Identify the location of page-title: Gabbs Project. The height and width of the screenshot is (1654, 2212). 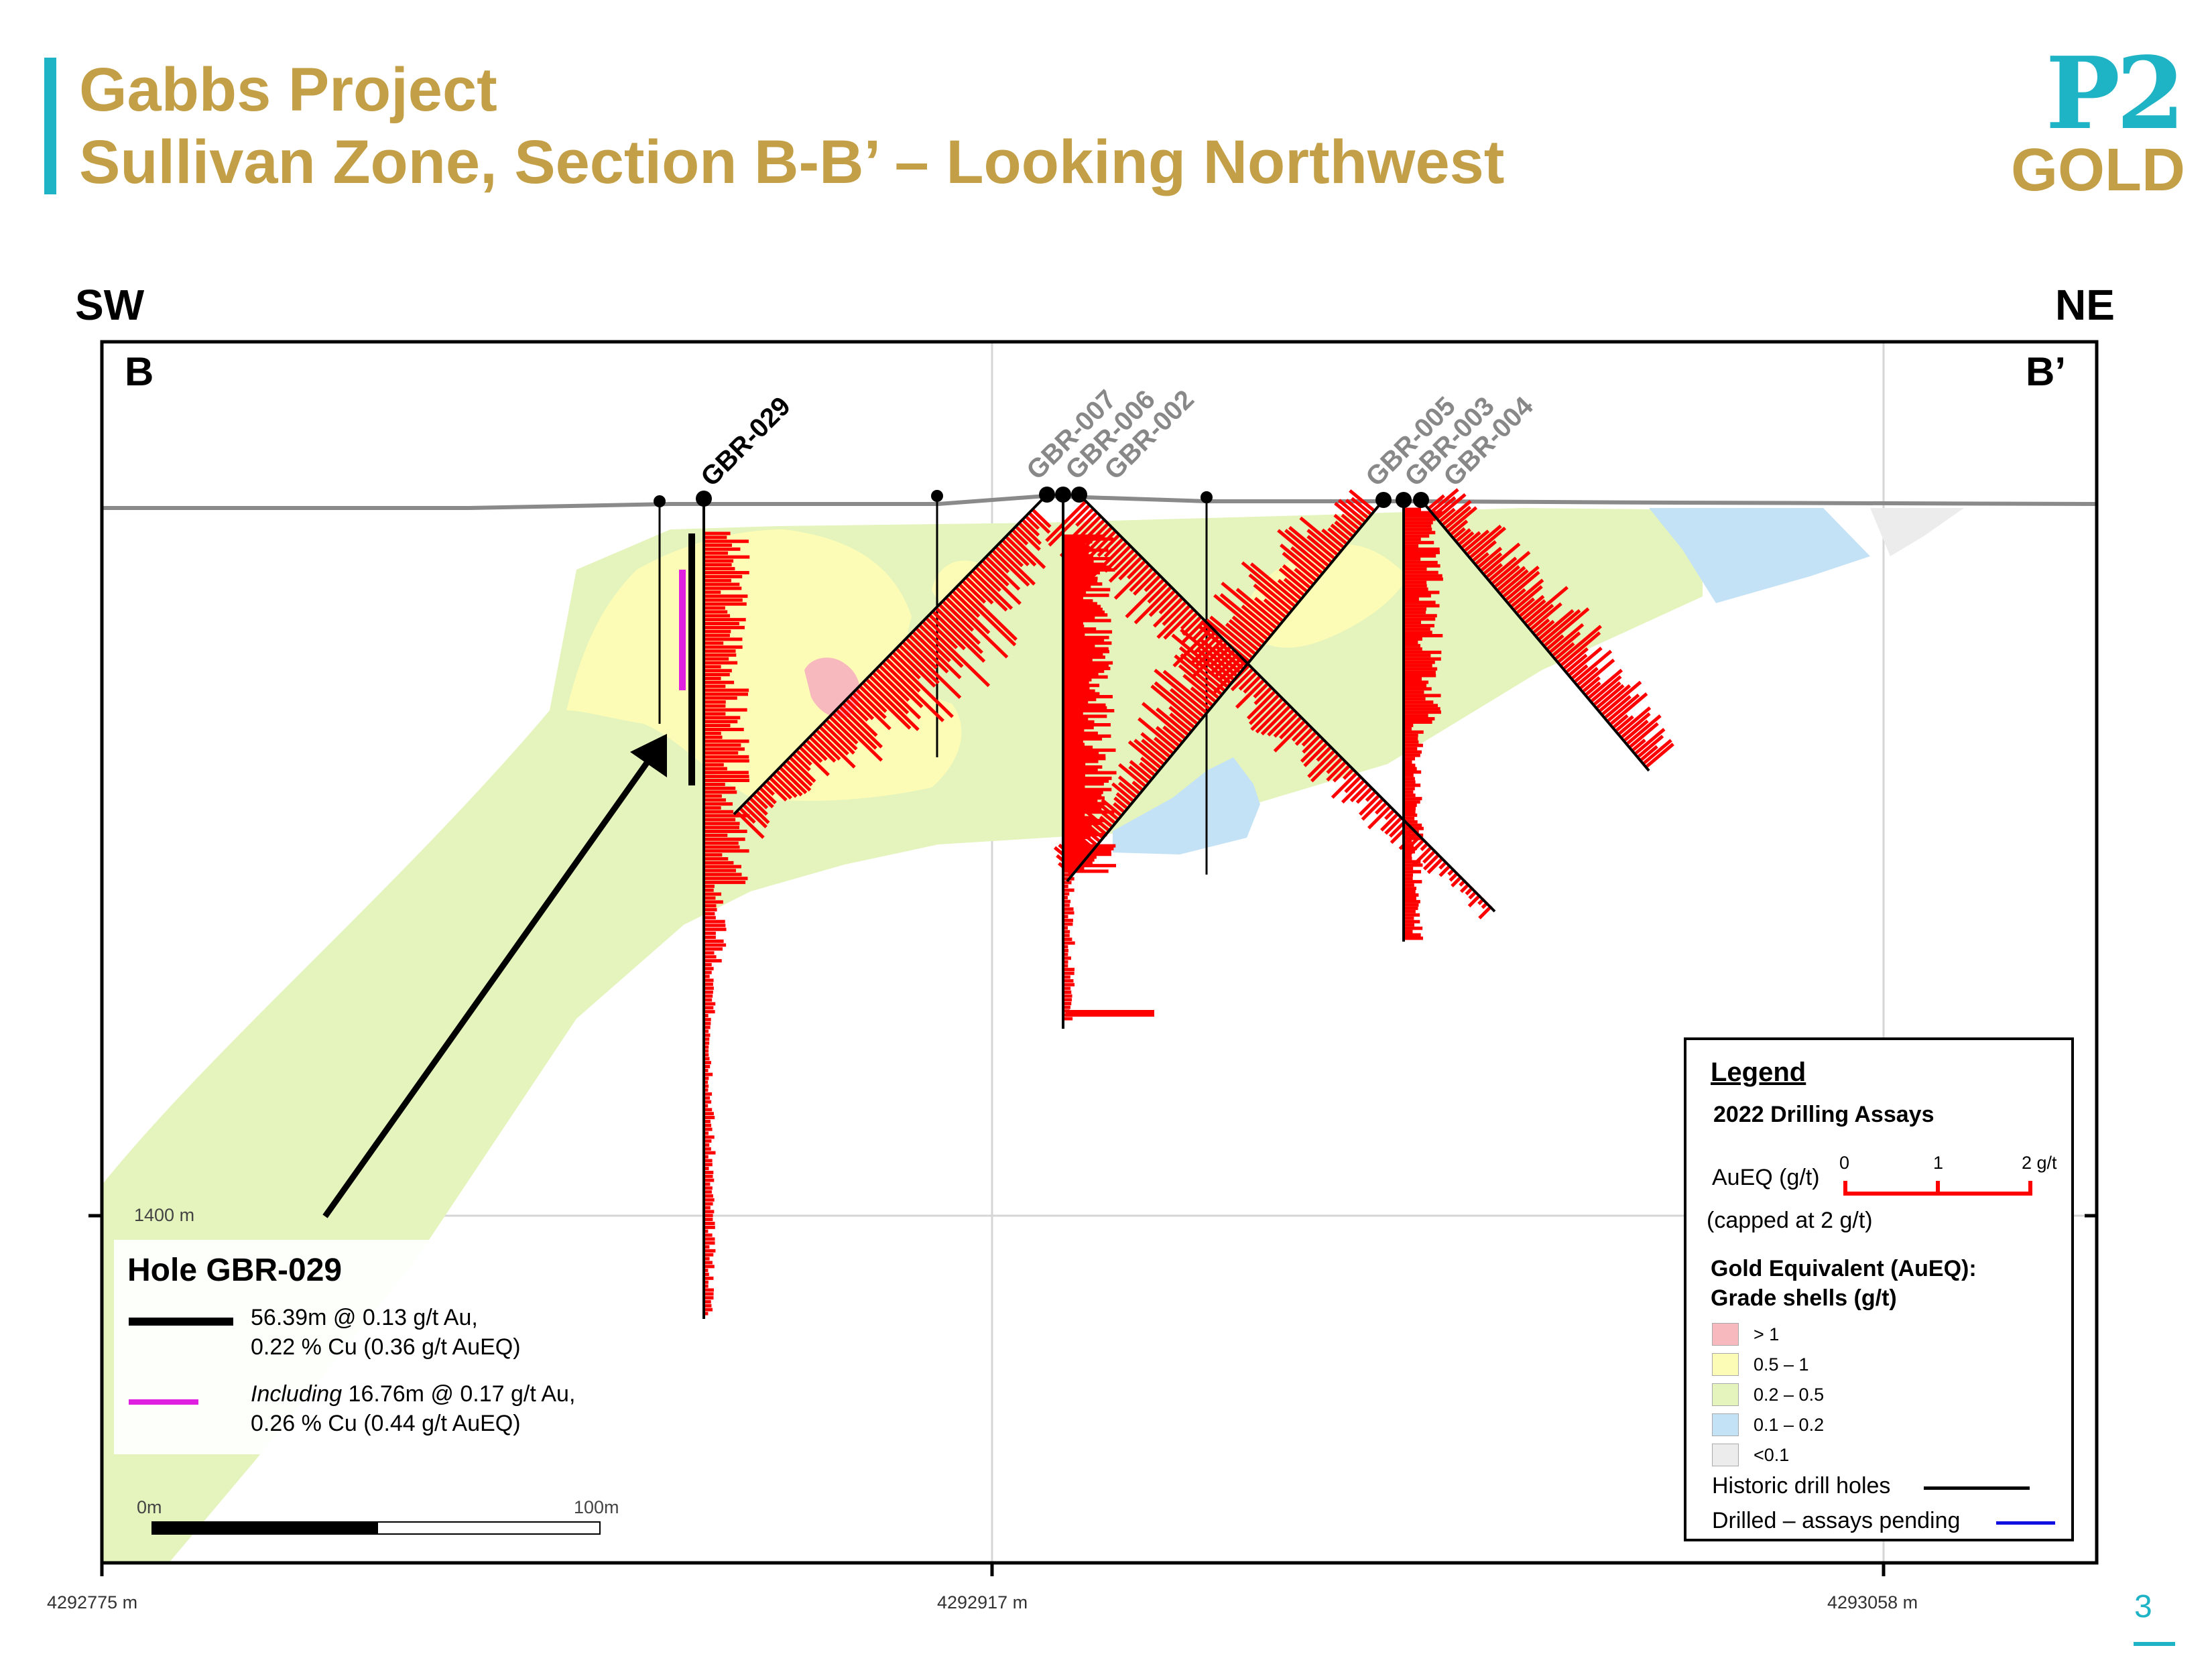
(288, 90).